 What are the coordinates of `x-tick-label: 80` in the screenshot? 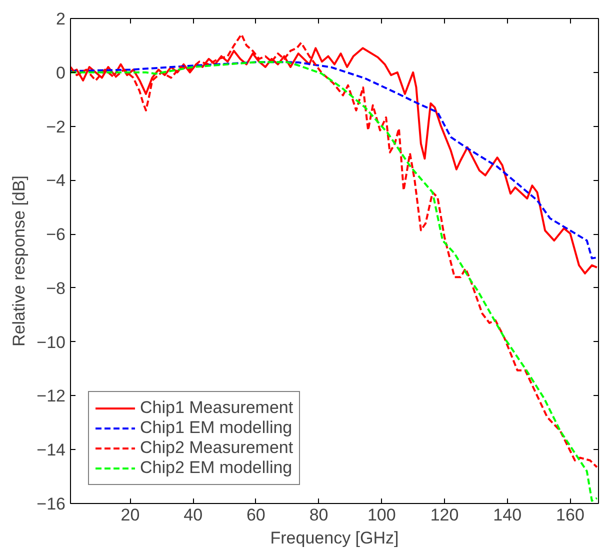 It's located at (318, 515).